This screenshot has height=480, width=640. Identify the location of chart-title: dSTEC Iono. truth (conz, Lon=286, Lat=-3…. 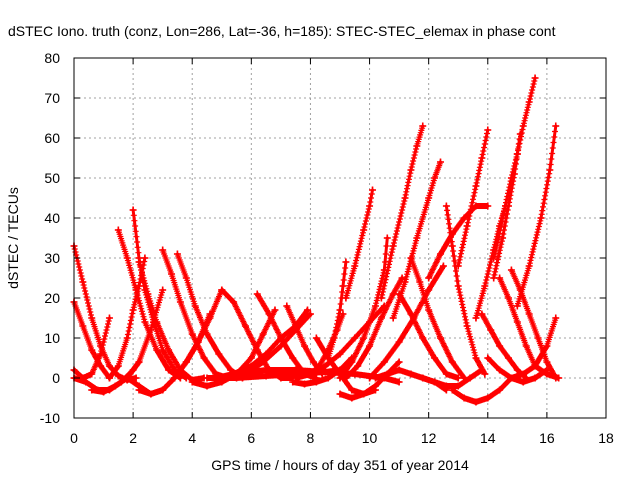
(282, 31).